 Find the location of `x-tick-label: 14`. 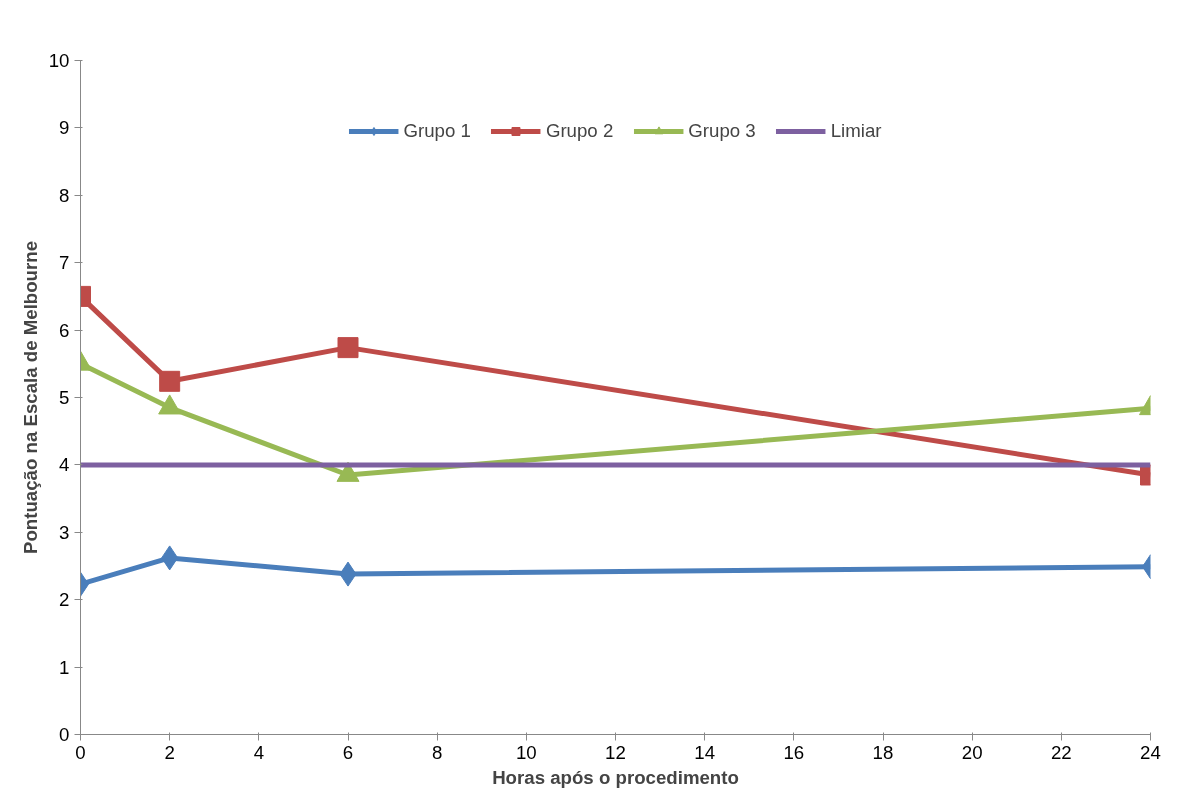

x-tick-label: 14 is located at coordinates (705, 752).